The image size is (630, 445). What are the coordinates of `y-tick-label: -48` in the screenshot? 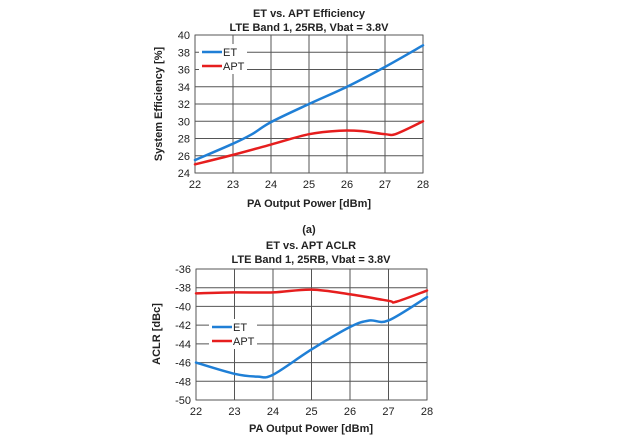 It's located at (183, 382).